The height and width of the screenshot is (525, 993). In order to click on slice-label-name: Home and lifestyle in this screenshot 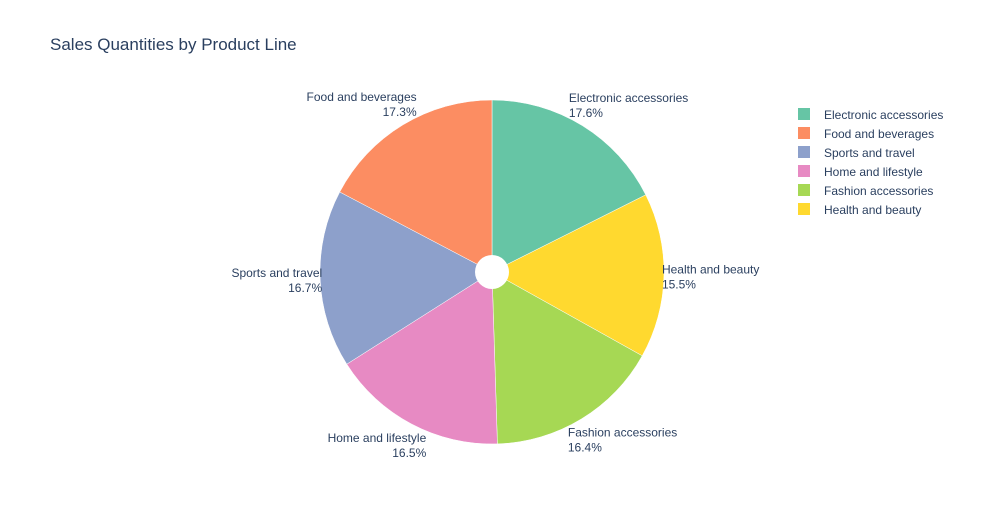, I will do `click(377, 438)`.